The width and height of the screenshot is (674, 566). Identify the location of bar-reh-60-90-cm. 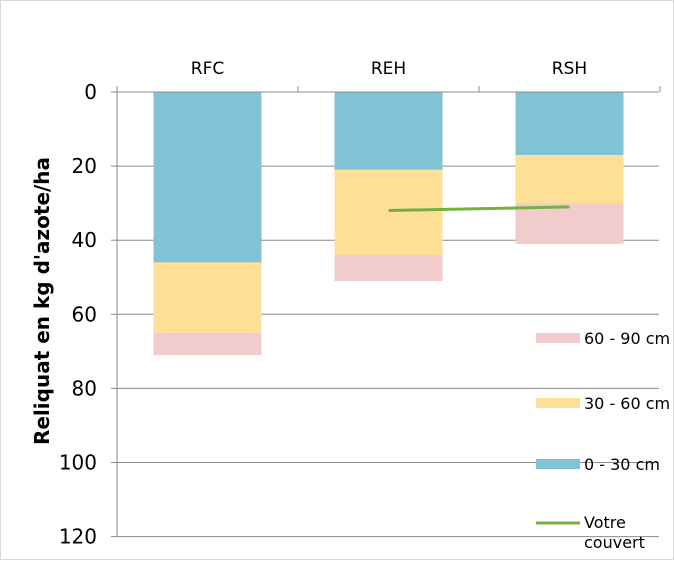
(388, 268).